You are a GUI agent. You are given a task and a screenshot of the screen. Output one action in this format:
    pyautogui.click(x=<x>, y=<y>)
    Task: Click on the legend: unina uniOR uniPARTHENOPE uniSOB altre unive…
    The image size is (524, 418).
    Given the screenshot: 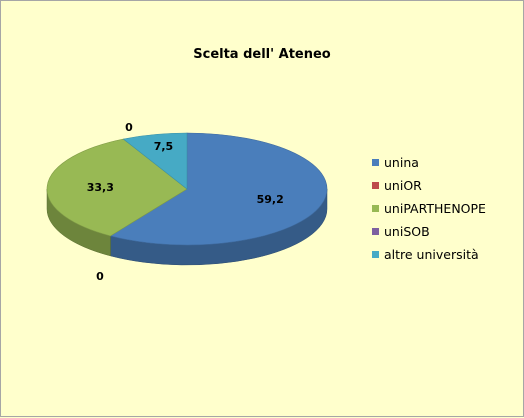 What is the action you would take?
    pyautogui.click(x=429, y=208)
    